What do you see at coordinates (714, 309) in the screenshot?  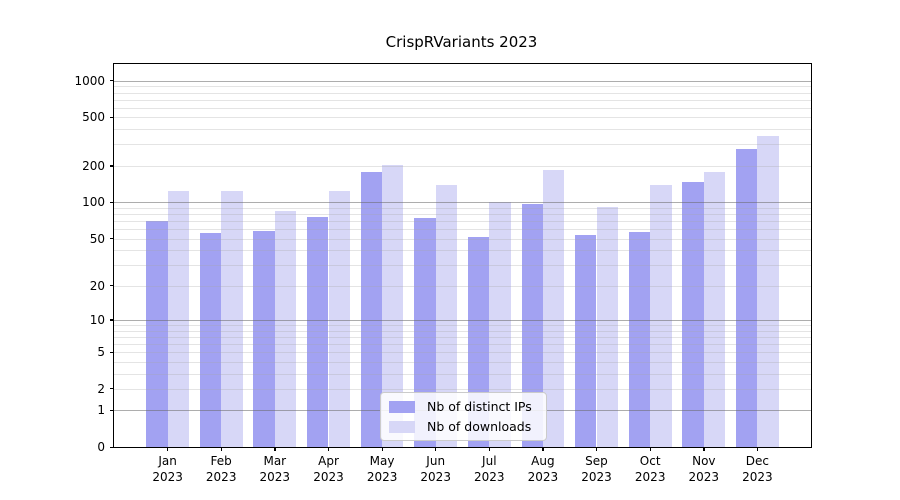 I see `bar-nb-of-downloads-nov-2023` at bounding box center [714, 309].